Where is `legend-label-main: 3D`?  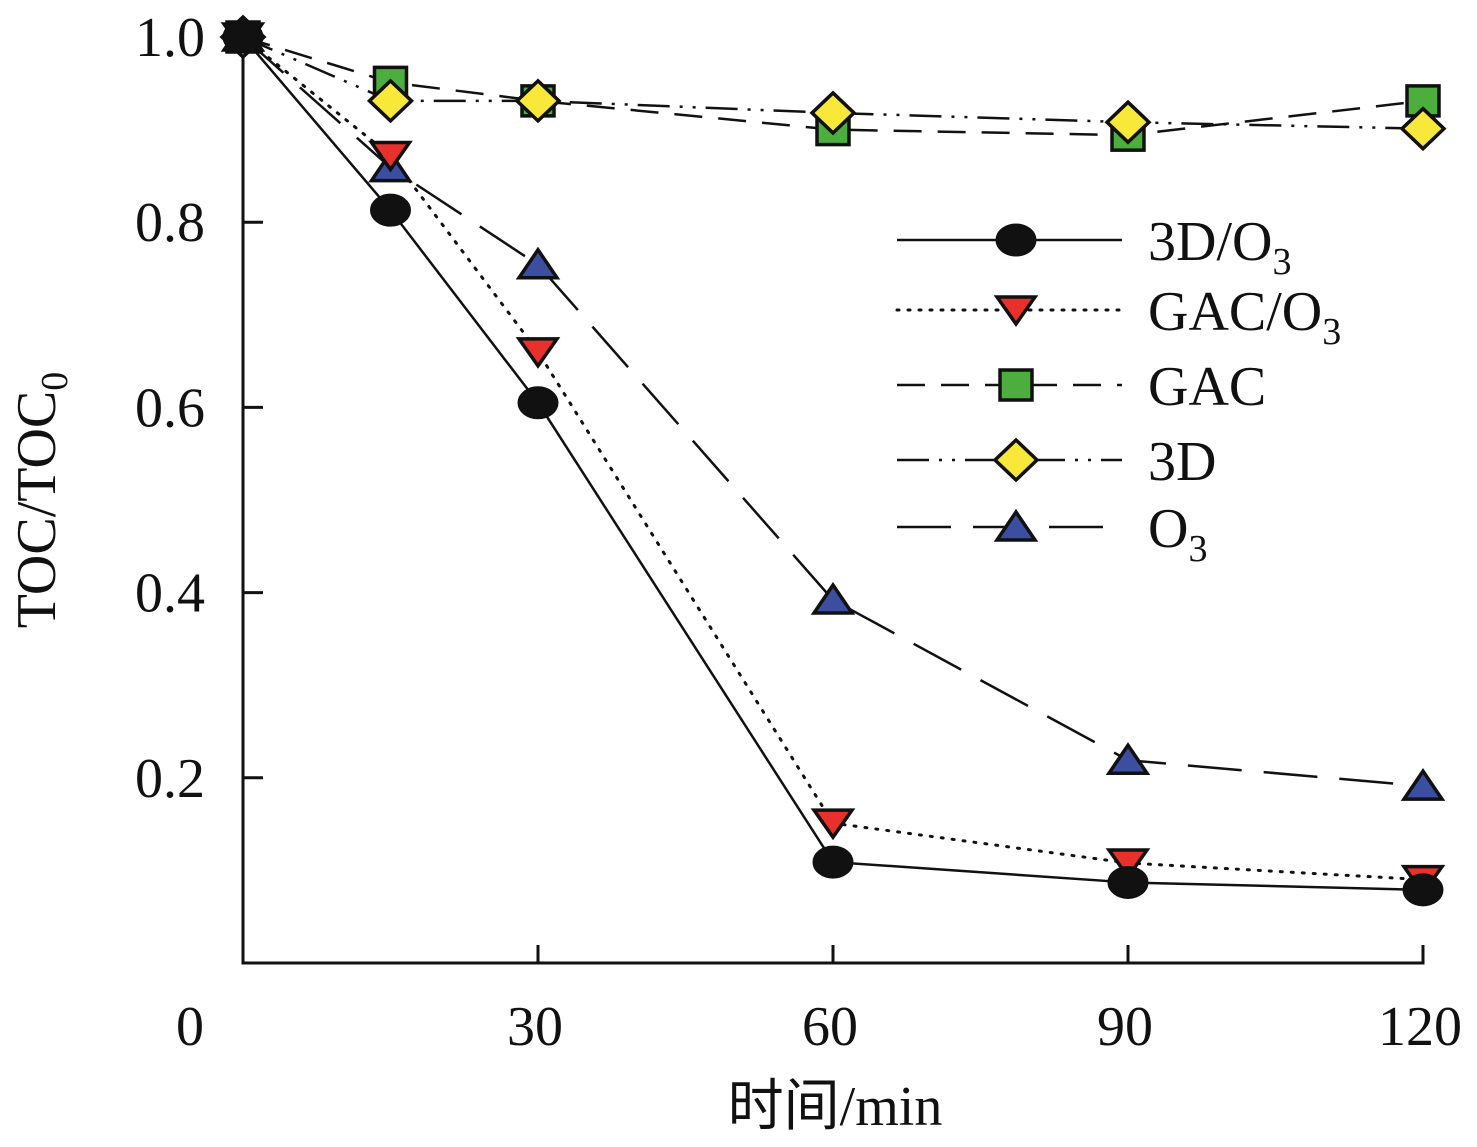 legend-label-main: 3D is located at coordinates (1182, 462).